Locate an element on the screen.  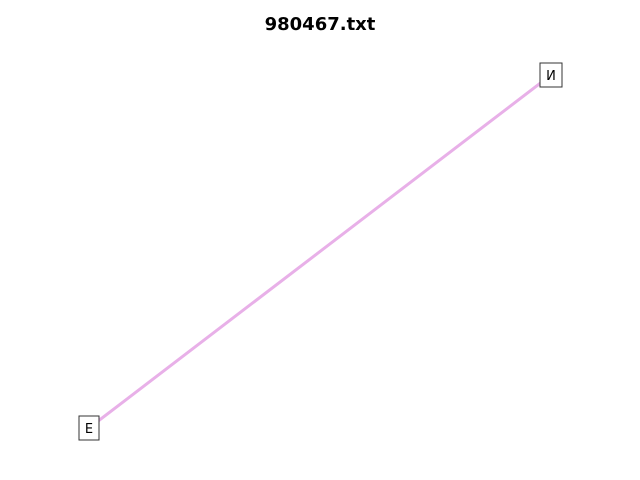
node-top-right: И is located at coordinates (551, 75).